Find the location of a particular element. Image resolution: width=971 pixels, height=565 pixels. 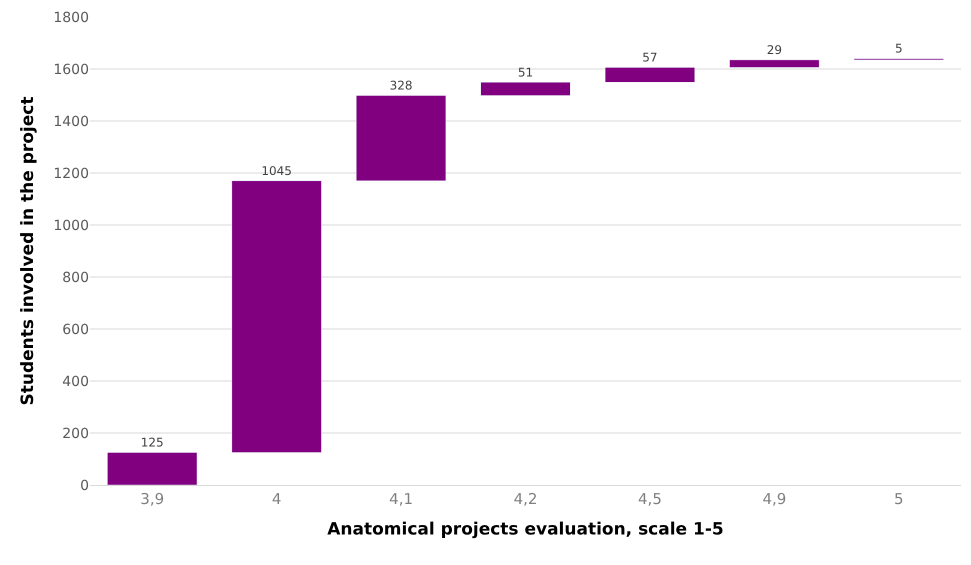

y-tick-label: 1400 is located at coordinates (71, 122).